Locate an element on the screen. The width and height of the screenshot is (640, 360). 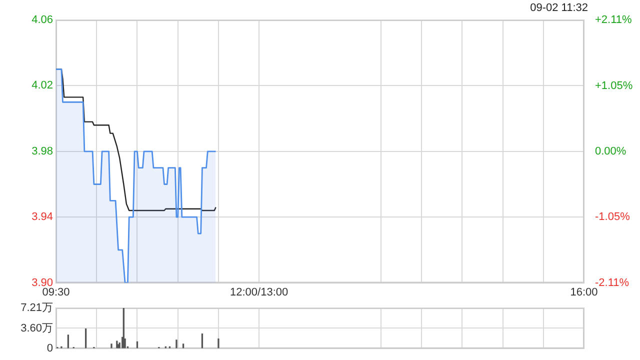
y2-tick-label: -2.11% is located at coordinates (612, 282).